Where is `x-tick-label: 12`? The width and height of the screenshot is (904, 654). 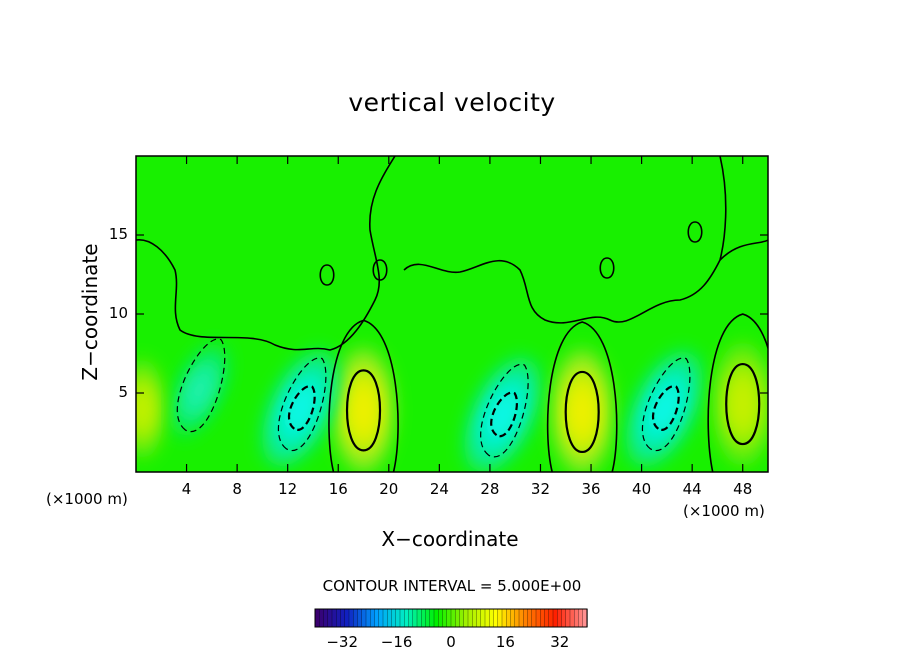
x-tick-label: 12 is located at coordinates (288, 489).